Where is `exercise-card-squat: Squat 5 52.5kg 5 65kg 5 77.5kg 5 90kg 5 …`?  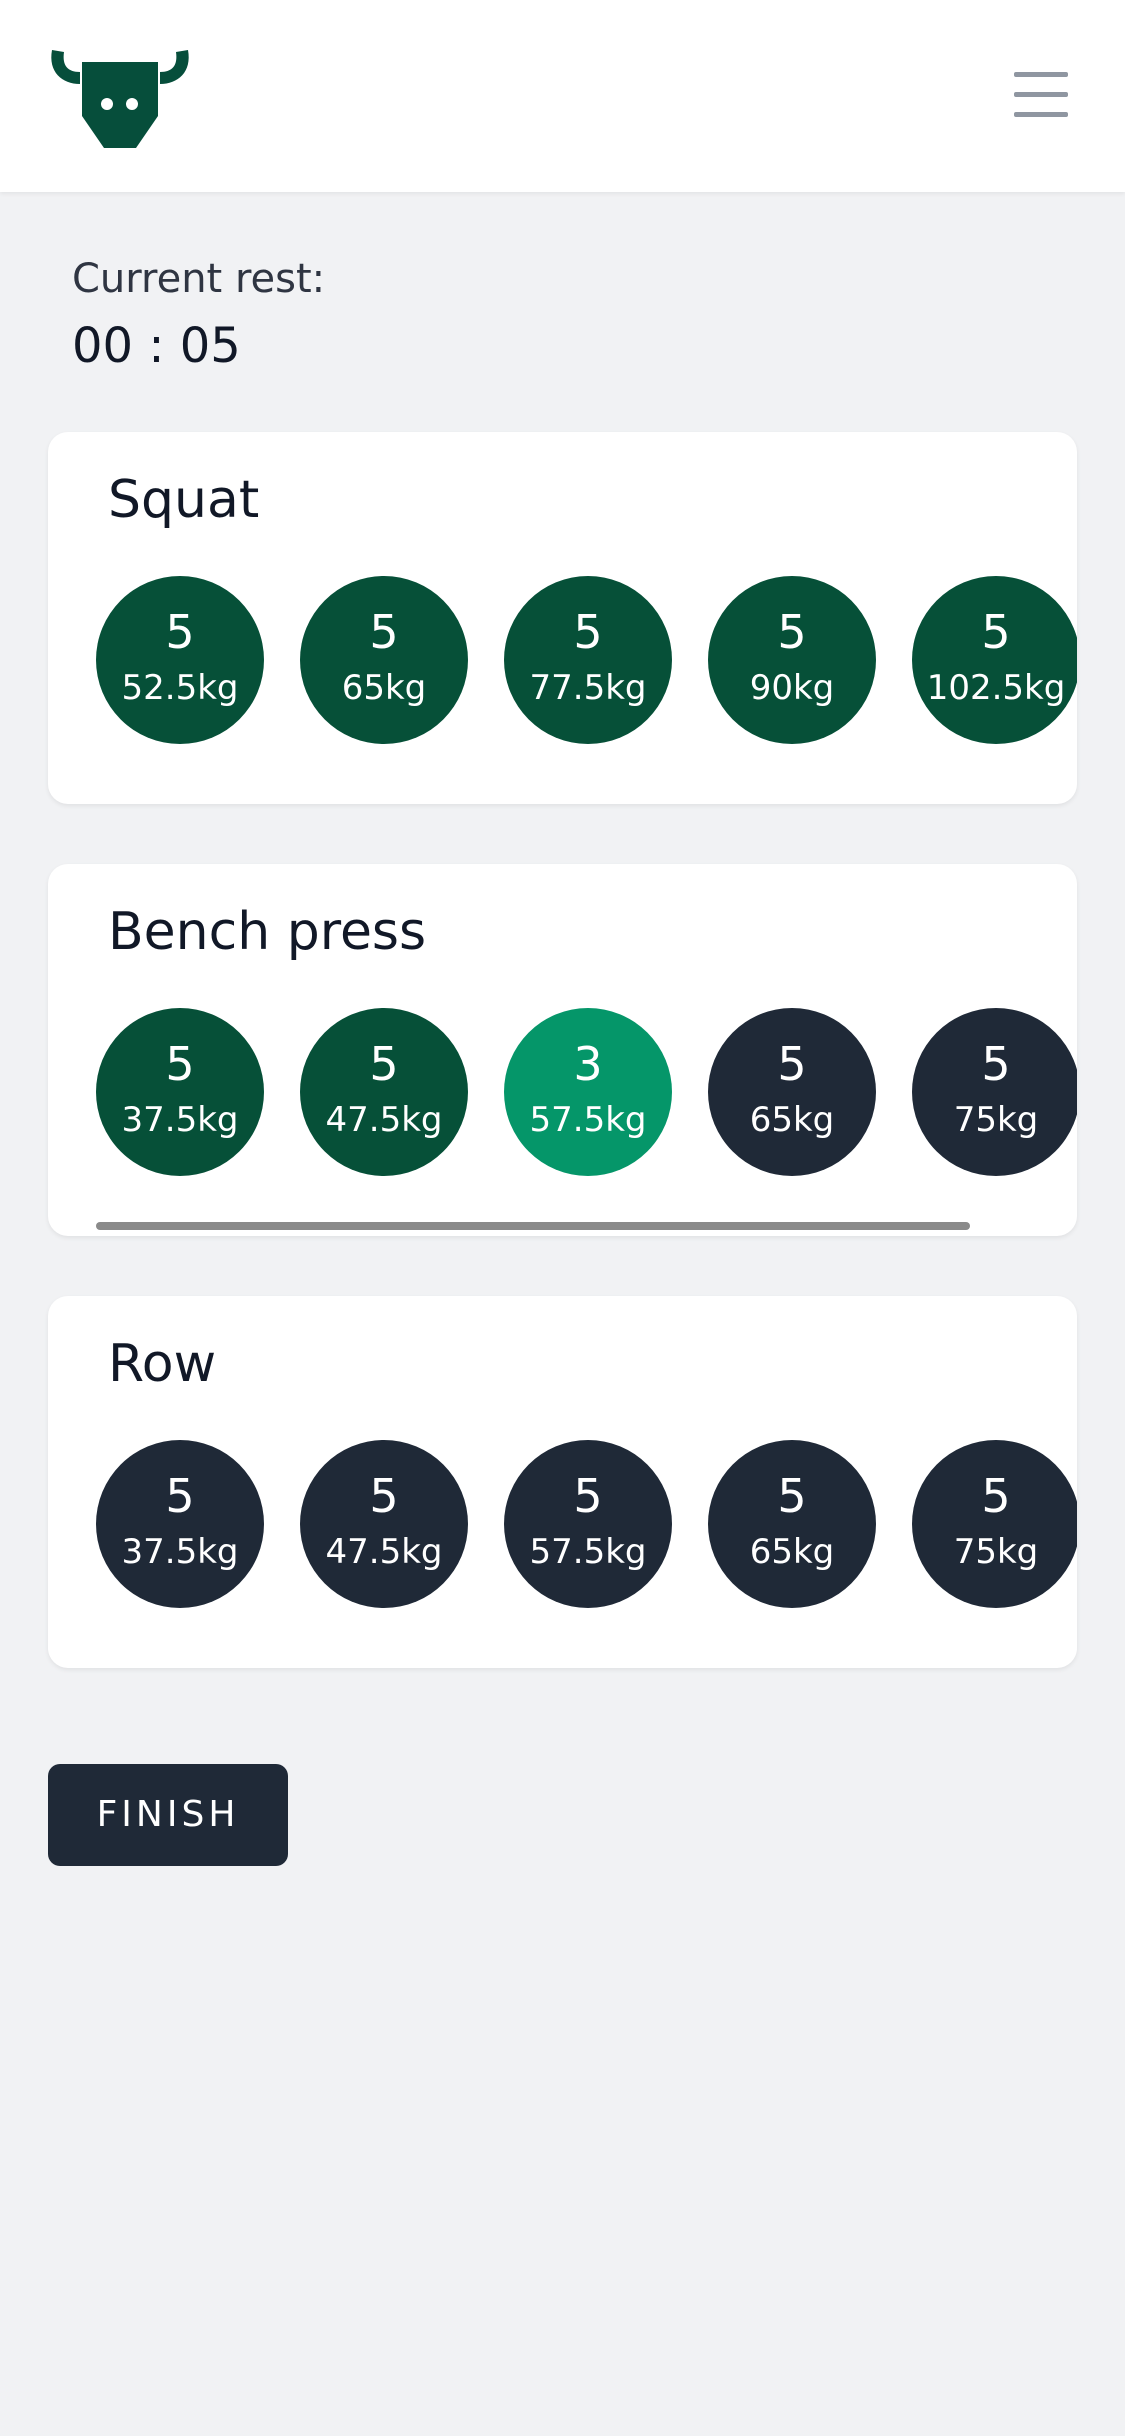 exercise-card-squat: Squat 5 52.5kg 5 65kg 5 77.5kg 5 90kg 5 … is located at coordinates (562, 618).